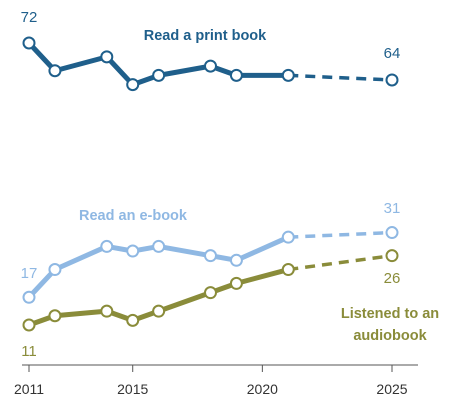 Image resolution: width=455 pixels, height=406 pixels. I want to click on print-book-end-value: 64, so click(392, 53).